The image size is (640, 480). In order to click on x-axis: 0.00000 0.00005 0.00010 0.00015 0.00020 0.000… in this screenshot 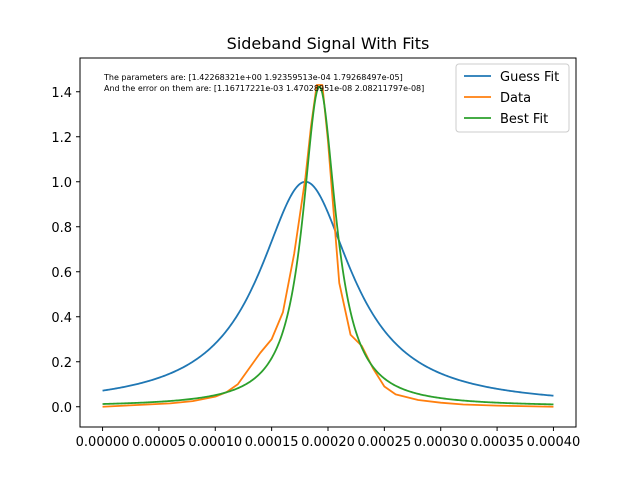, I will do `click(328, 438)`.